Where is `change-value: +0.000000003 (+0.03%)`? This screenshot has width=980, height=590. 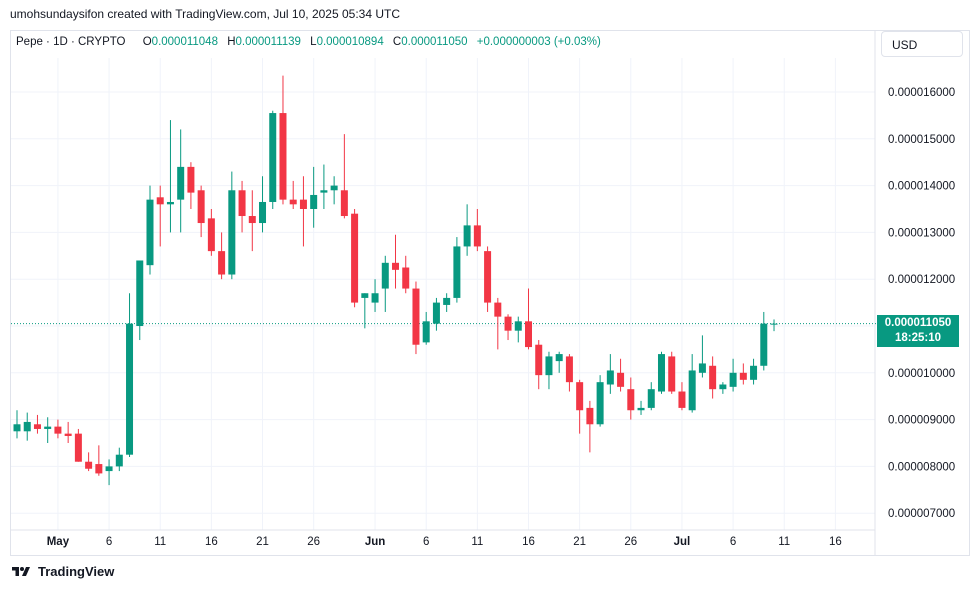
change-value: +0.000000003 (+0.03%) is located at coordinates (538, 42).